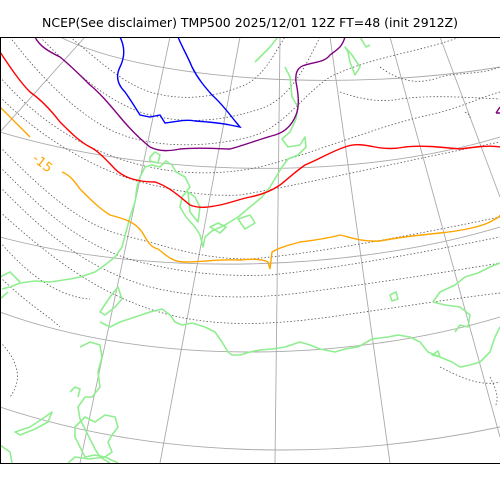 The width and height of the screenshot is (500, 500). I want to click on coastline-greenland-inner, so click(194, 207).